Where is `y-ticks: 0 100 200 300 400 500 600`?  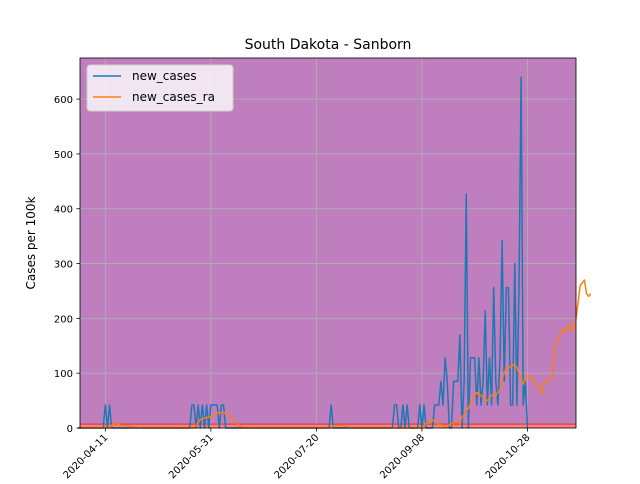 y-ticks: 0 100 200 300 400 500 600 is located at coordinates (67, 265).